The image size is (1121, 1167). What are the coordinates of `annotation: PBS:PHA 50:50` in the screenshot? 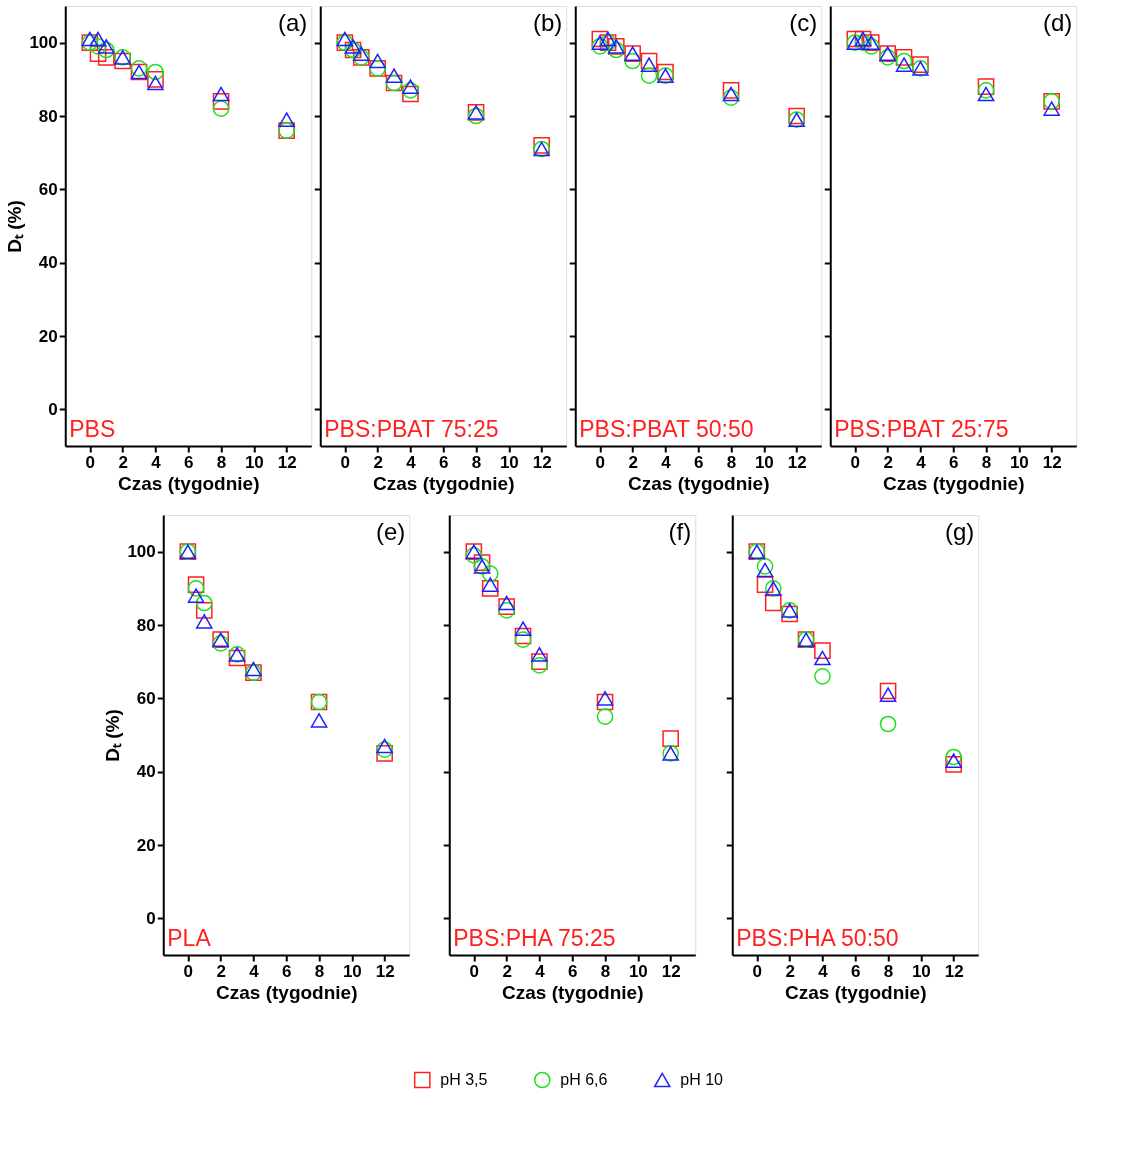 It's located at (817, 938).